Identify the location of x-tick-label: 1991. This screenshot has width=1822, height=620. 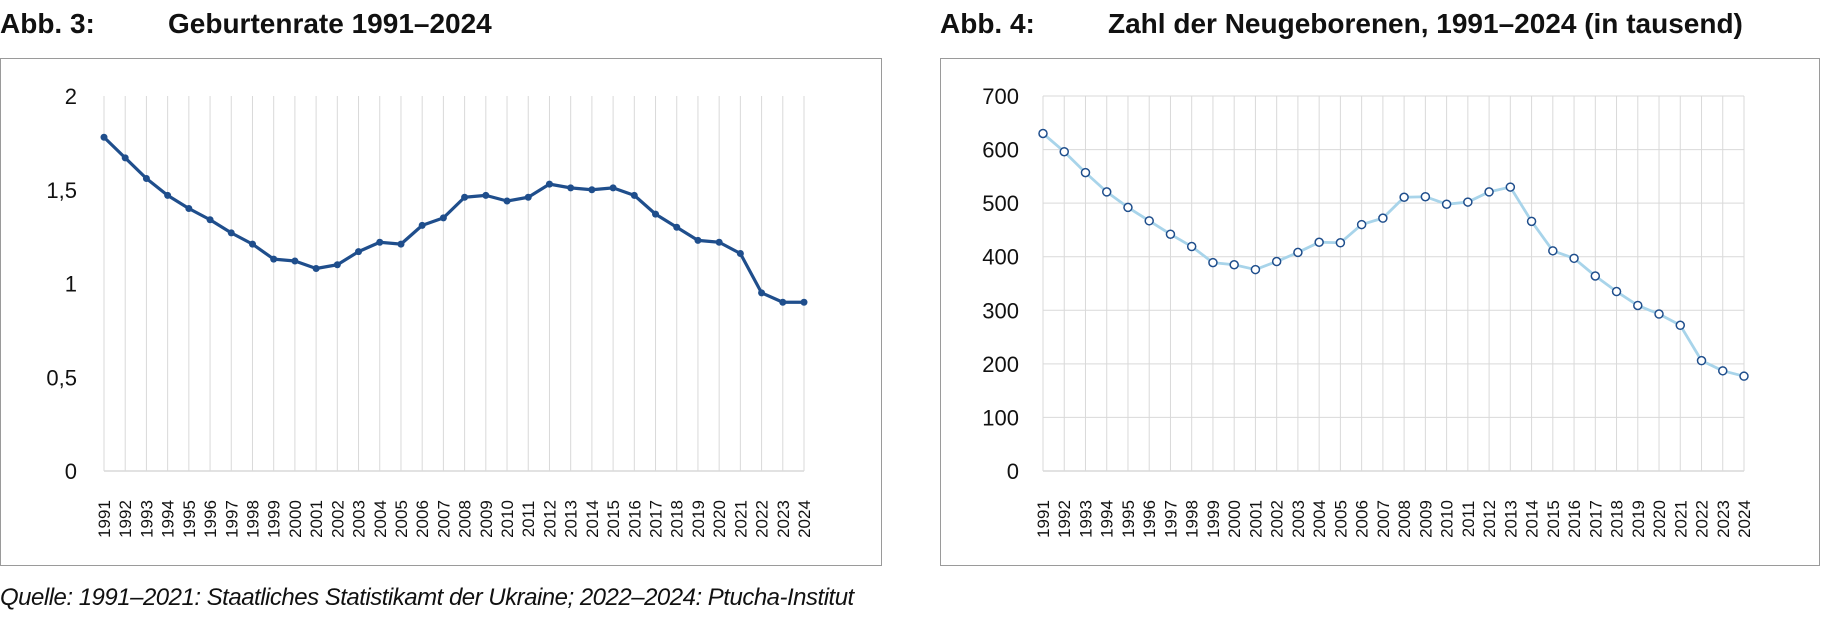
(104, 519).